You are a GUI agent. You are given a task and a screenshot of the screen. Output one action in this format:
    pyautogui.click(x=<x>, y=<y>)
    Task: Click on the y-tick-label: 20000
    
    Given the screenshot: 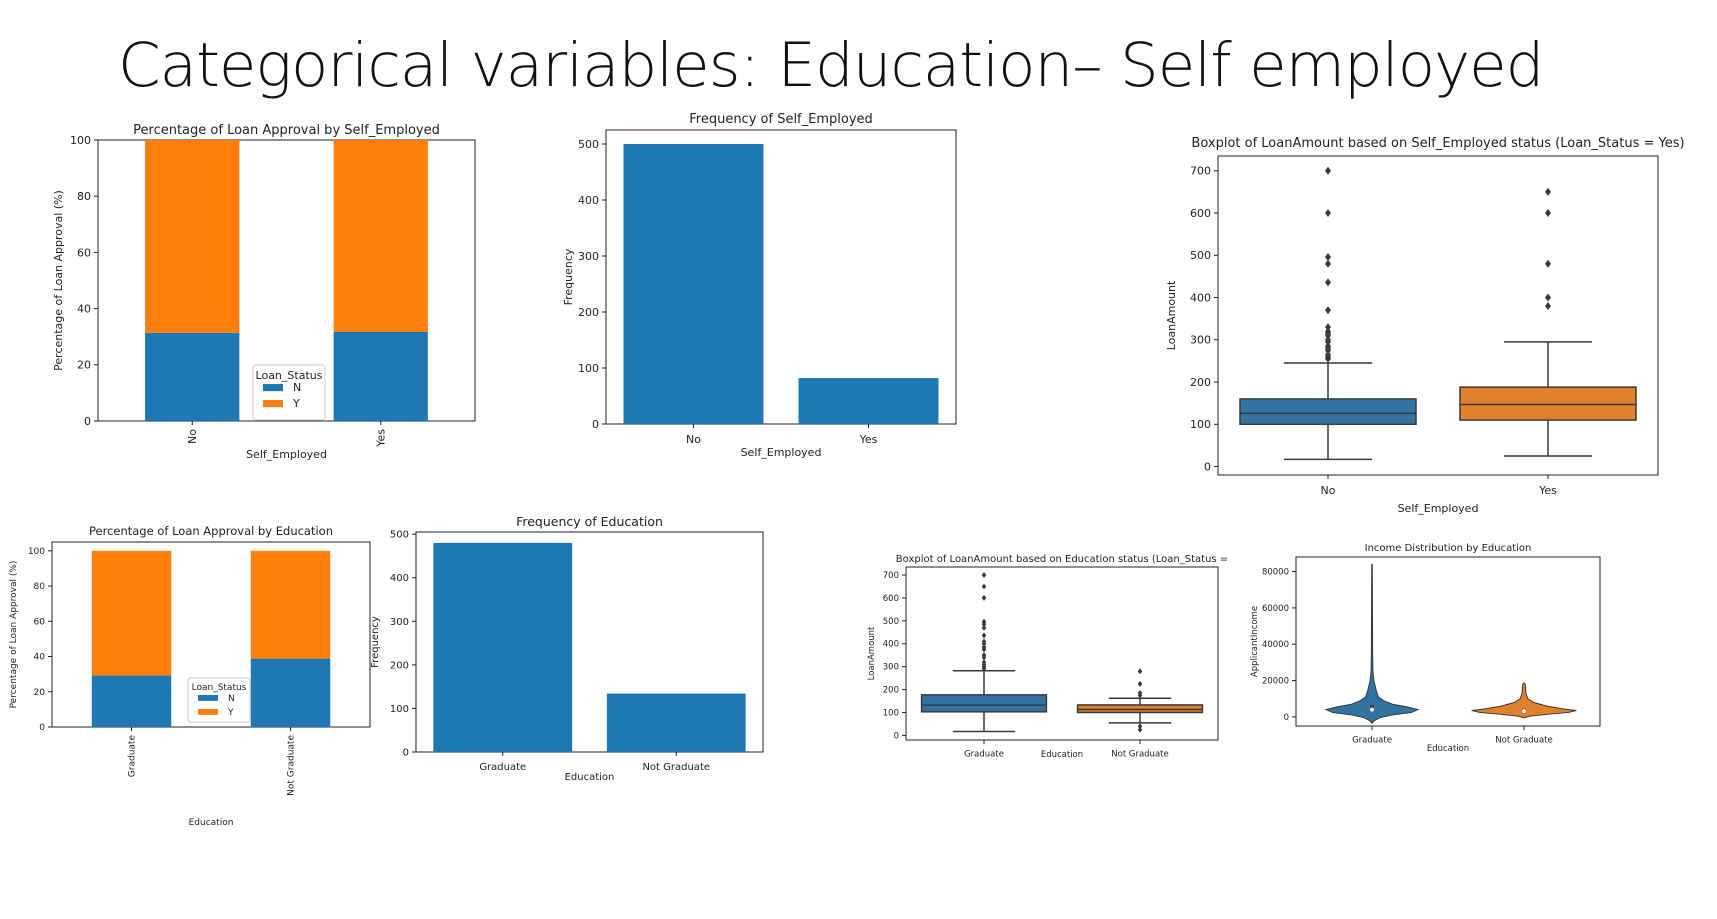 What is the action you would take?
    pyautogui.click(x=1275, y=682)
    